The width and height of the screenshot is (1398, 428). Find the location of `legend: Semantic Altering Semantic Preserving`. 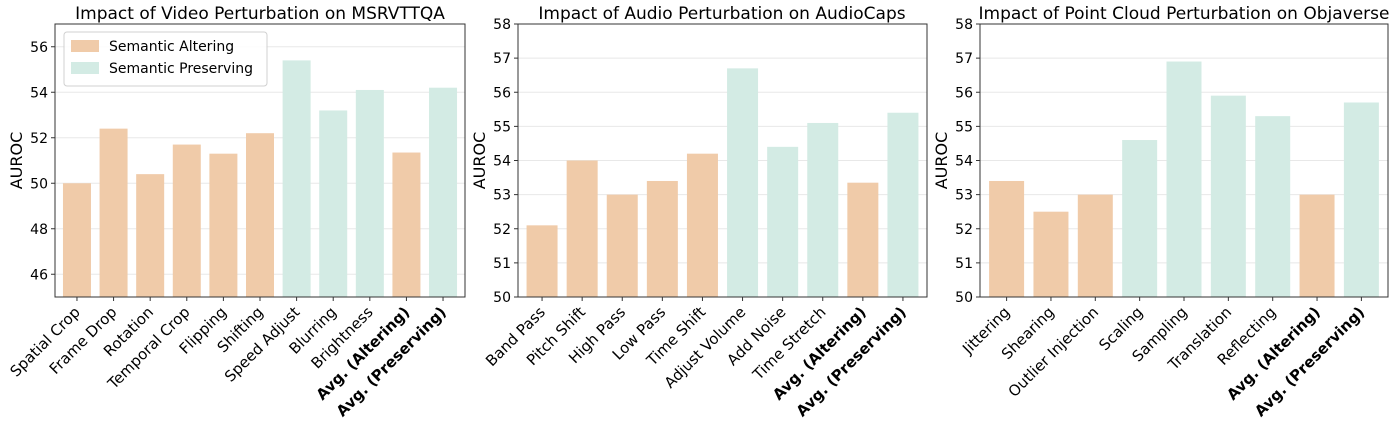

legend: Semantic Altering Semantic Preserving is located at coordinates (165, 59).